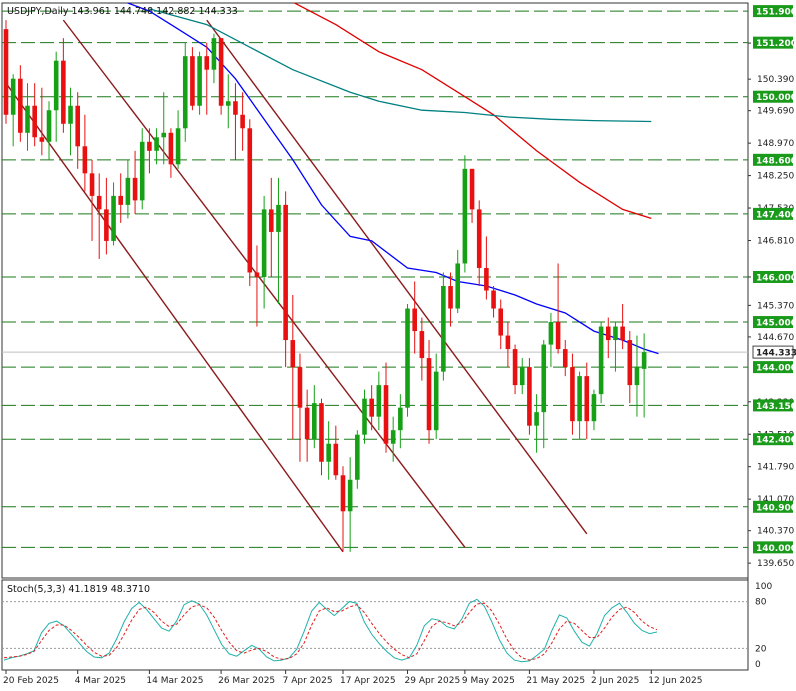  What do you see at coordinates (775, 338) in the screenshot?
I see `price-tick-label: 144.670` at bounding box center [775, 338].